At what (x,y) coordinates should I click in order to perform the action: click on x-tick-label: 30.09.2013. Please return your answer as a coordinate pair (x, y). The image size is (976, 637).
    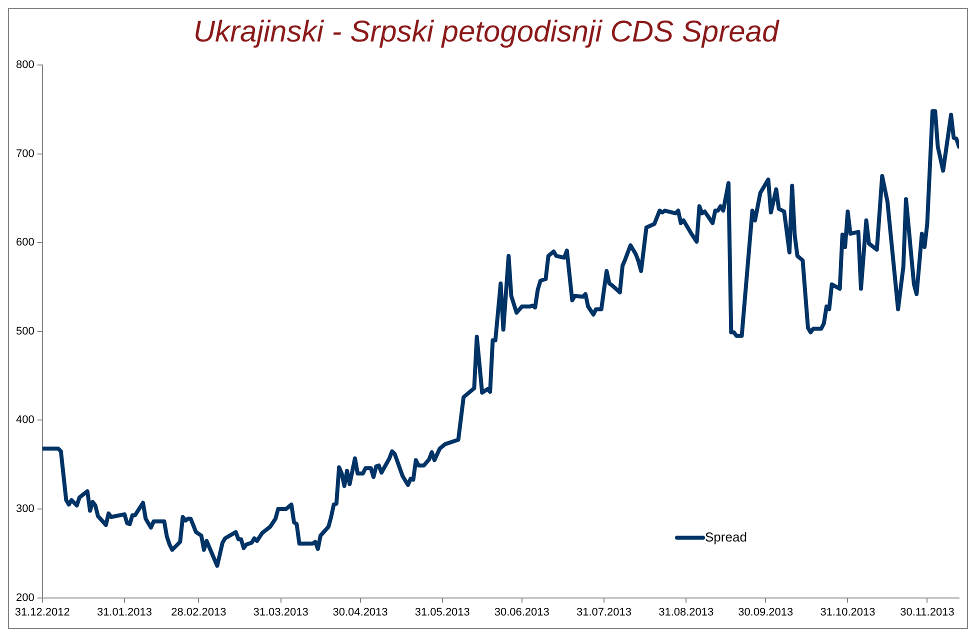
    Looking at the image, I should click on (766, 612).